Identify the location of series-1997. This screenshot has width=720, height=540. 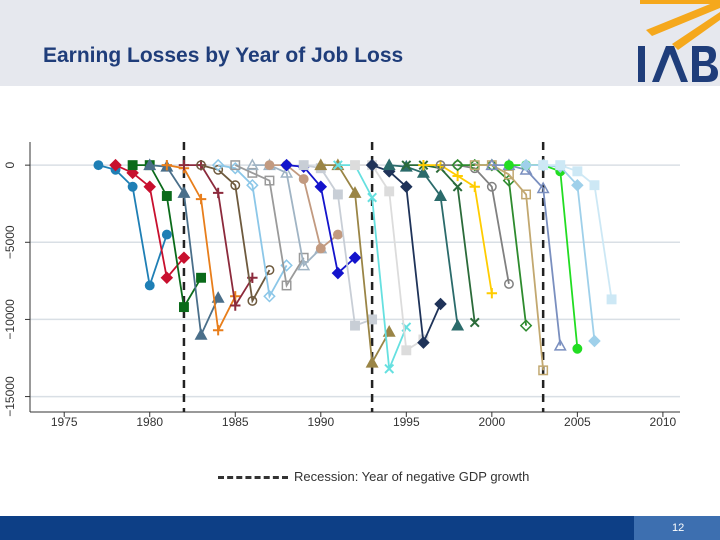
(423, 244).